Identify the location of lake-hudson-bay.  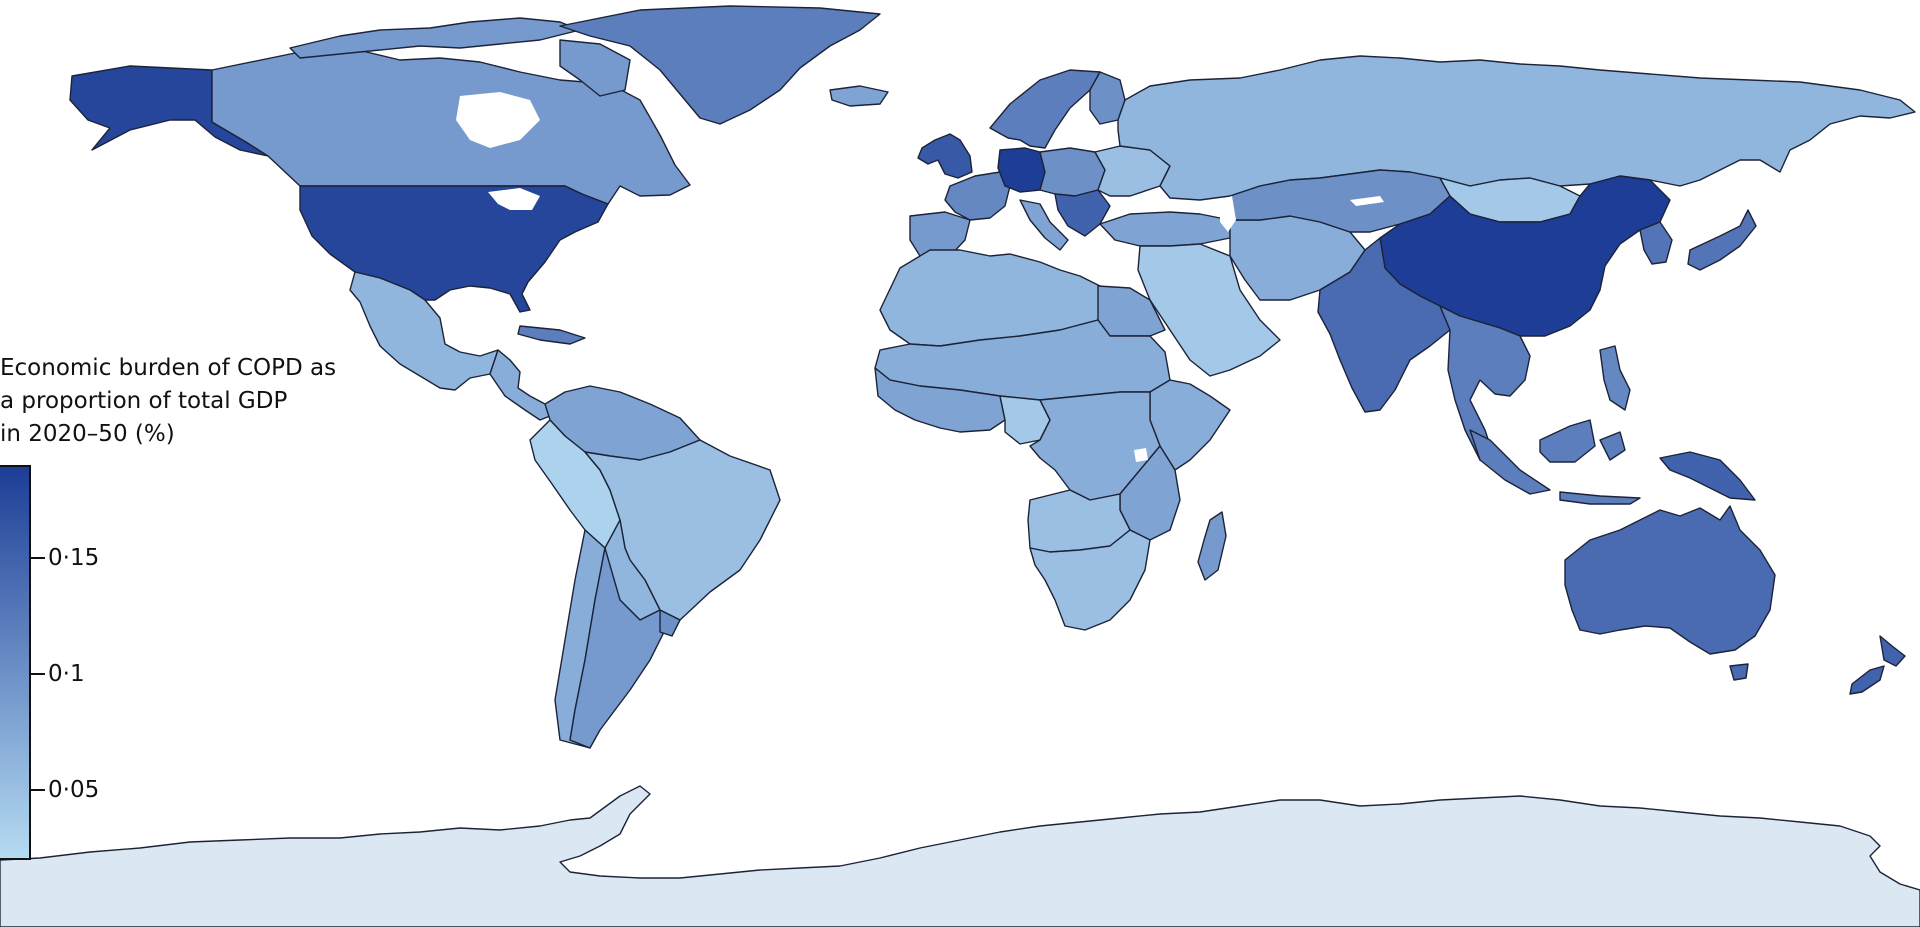
(498, 120).